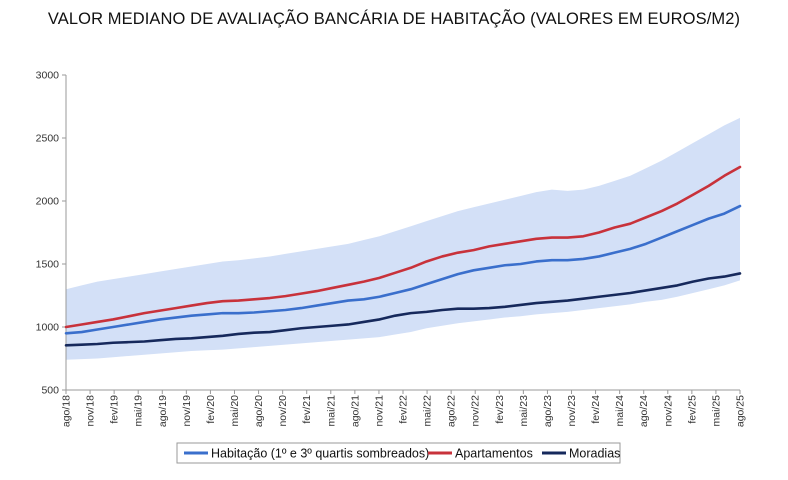 The width and height of the screenshot is (788, 480). Describe the element at coordinates (620, 411) in the screenshot. I see `x-tick-label: mai/24` at that location.